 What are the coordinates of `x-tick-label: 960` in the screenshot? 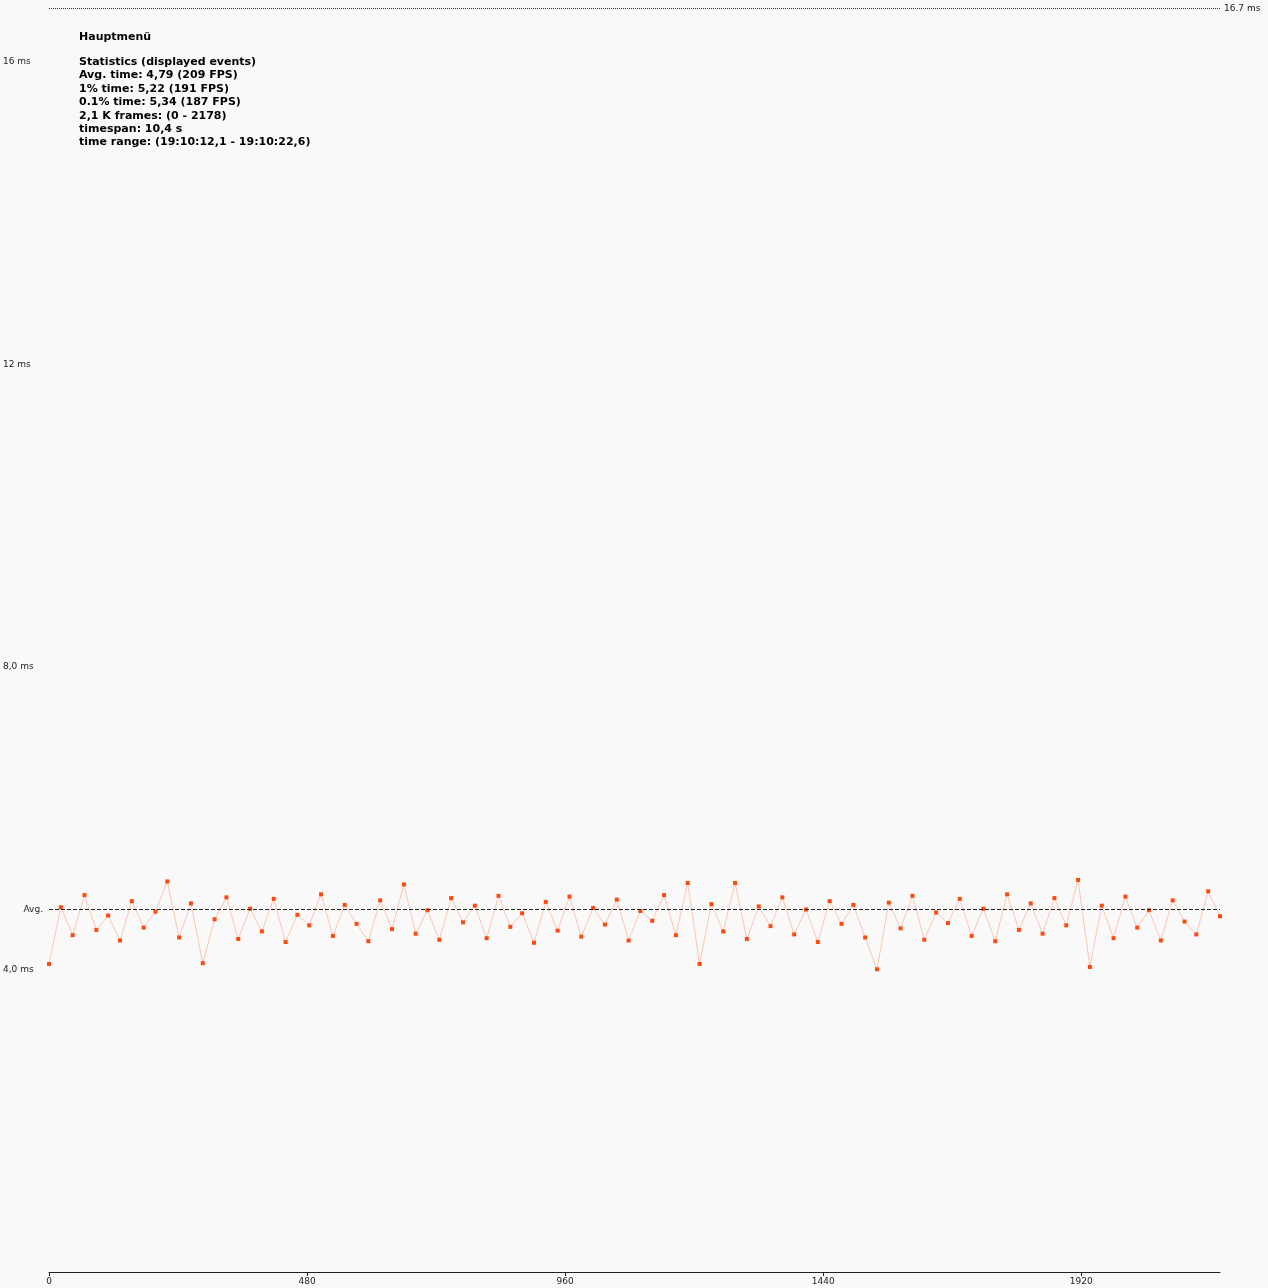 It's located at (565, 1280).